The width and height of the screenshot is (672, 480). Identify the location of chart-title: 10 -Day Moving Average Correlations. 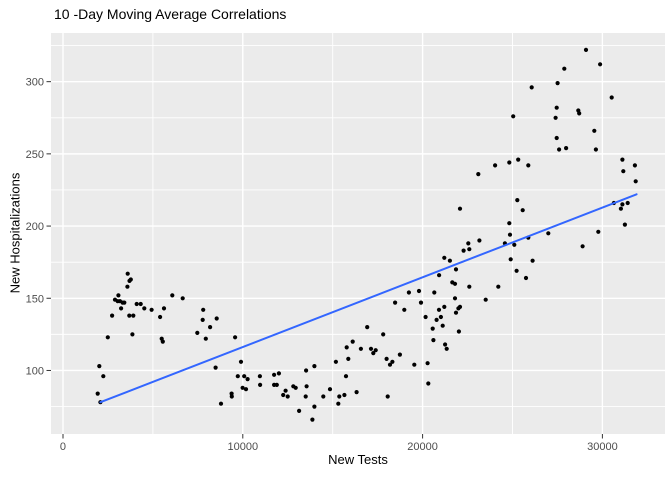
(170, 14).